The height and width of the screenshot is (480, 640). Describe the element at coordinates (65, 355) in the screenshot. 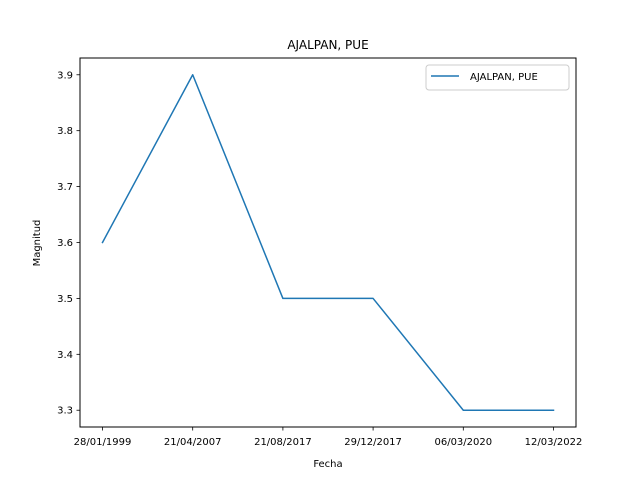

I see `y-tick-label: 3.4` at that location.